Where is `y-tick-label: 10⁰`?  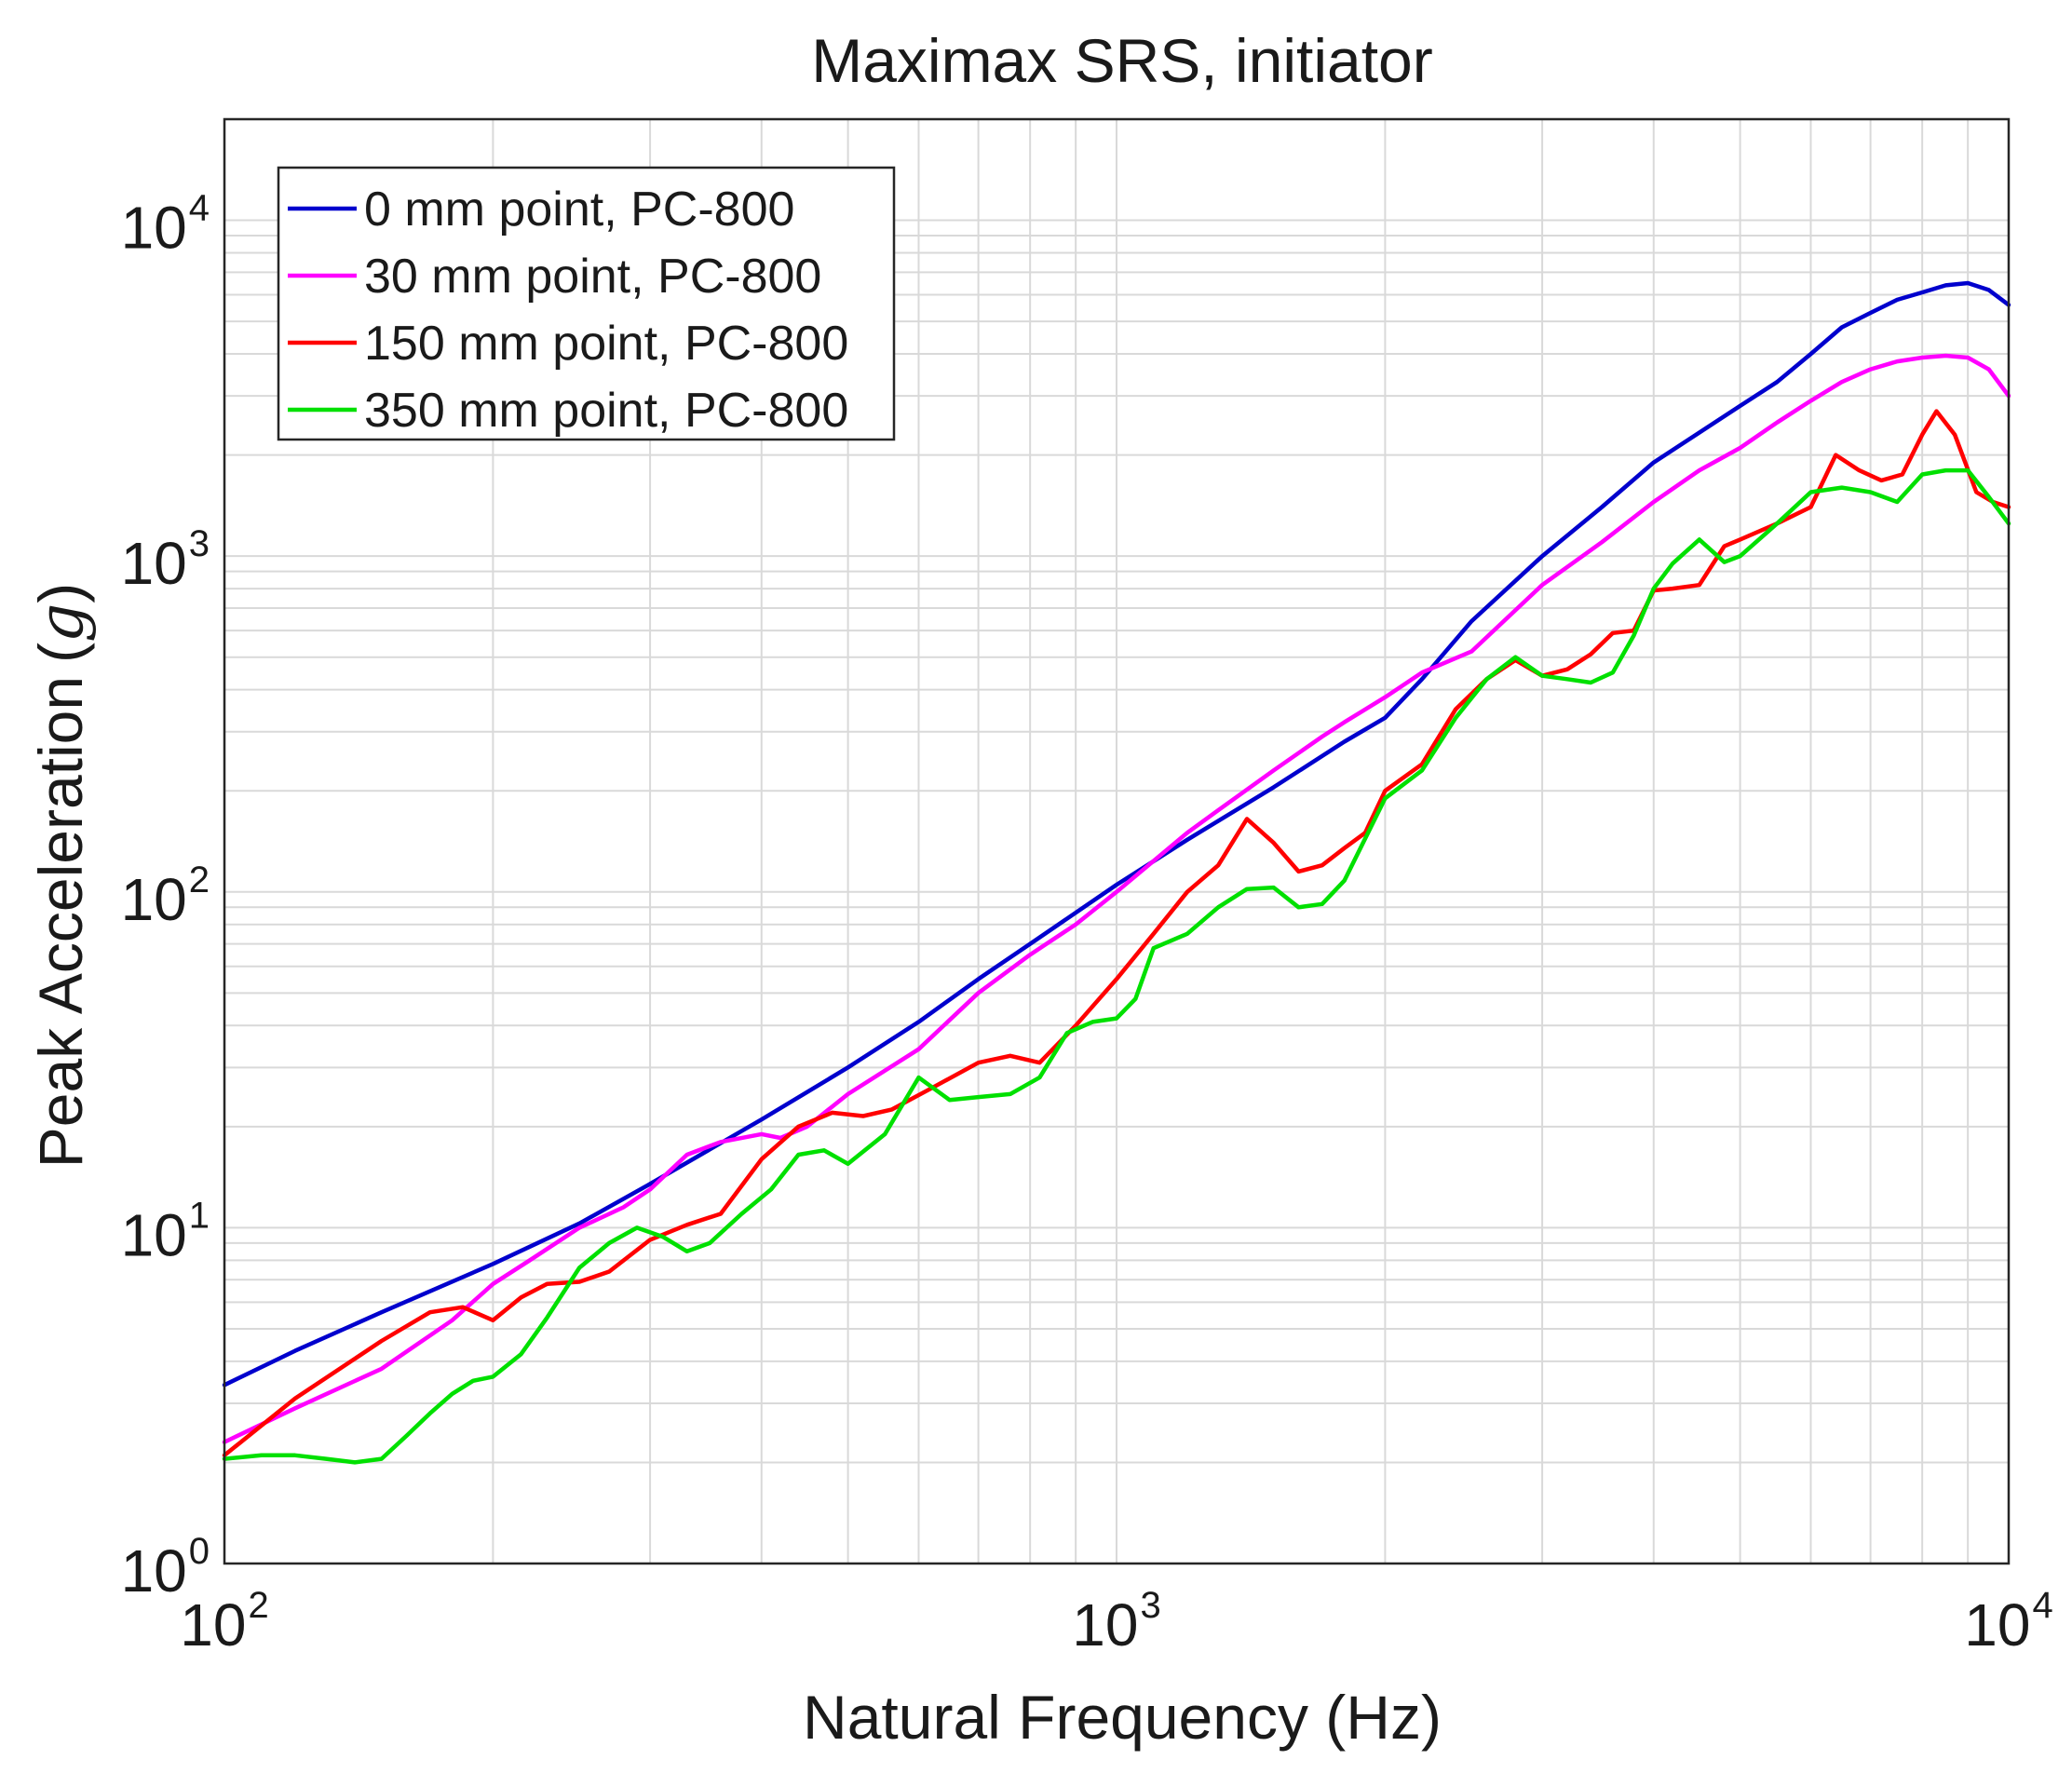 y-tick-label: 10⁰ is located at coordinates (165, 1567).